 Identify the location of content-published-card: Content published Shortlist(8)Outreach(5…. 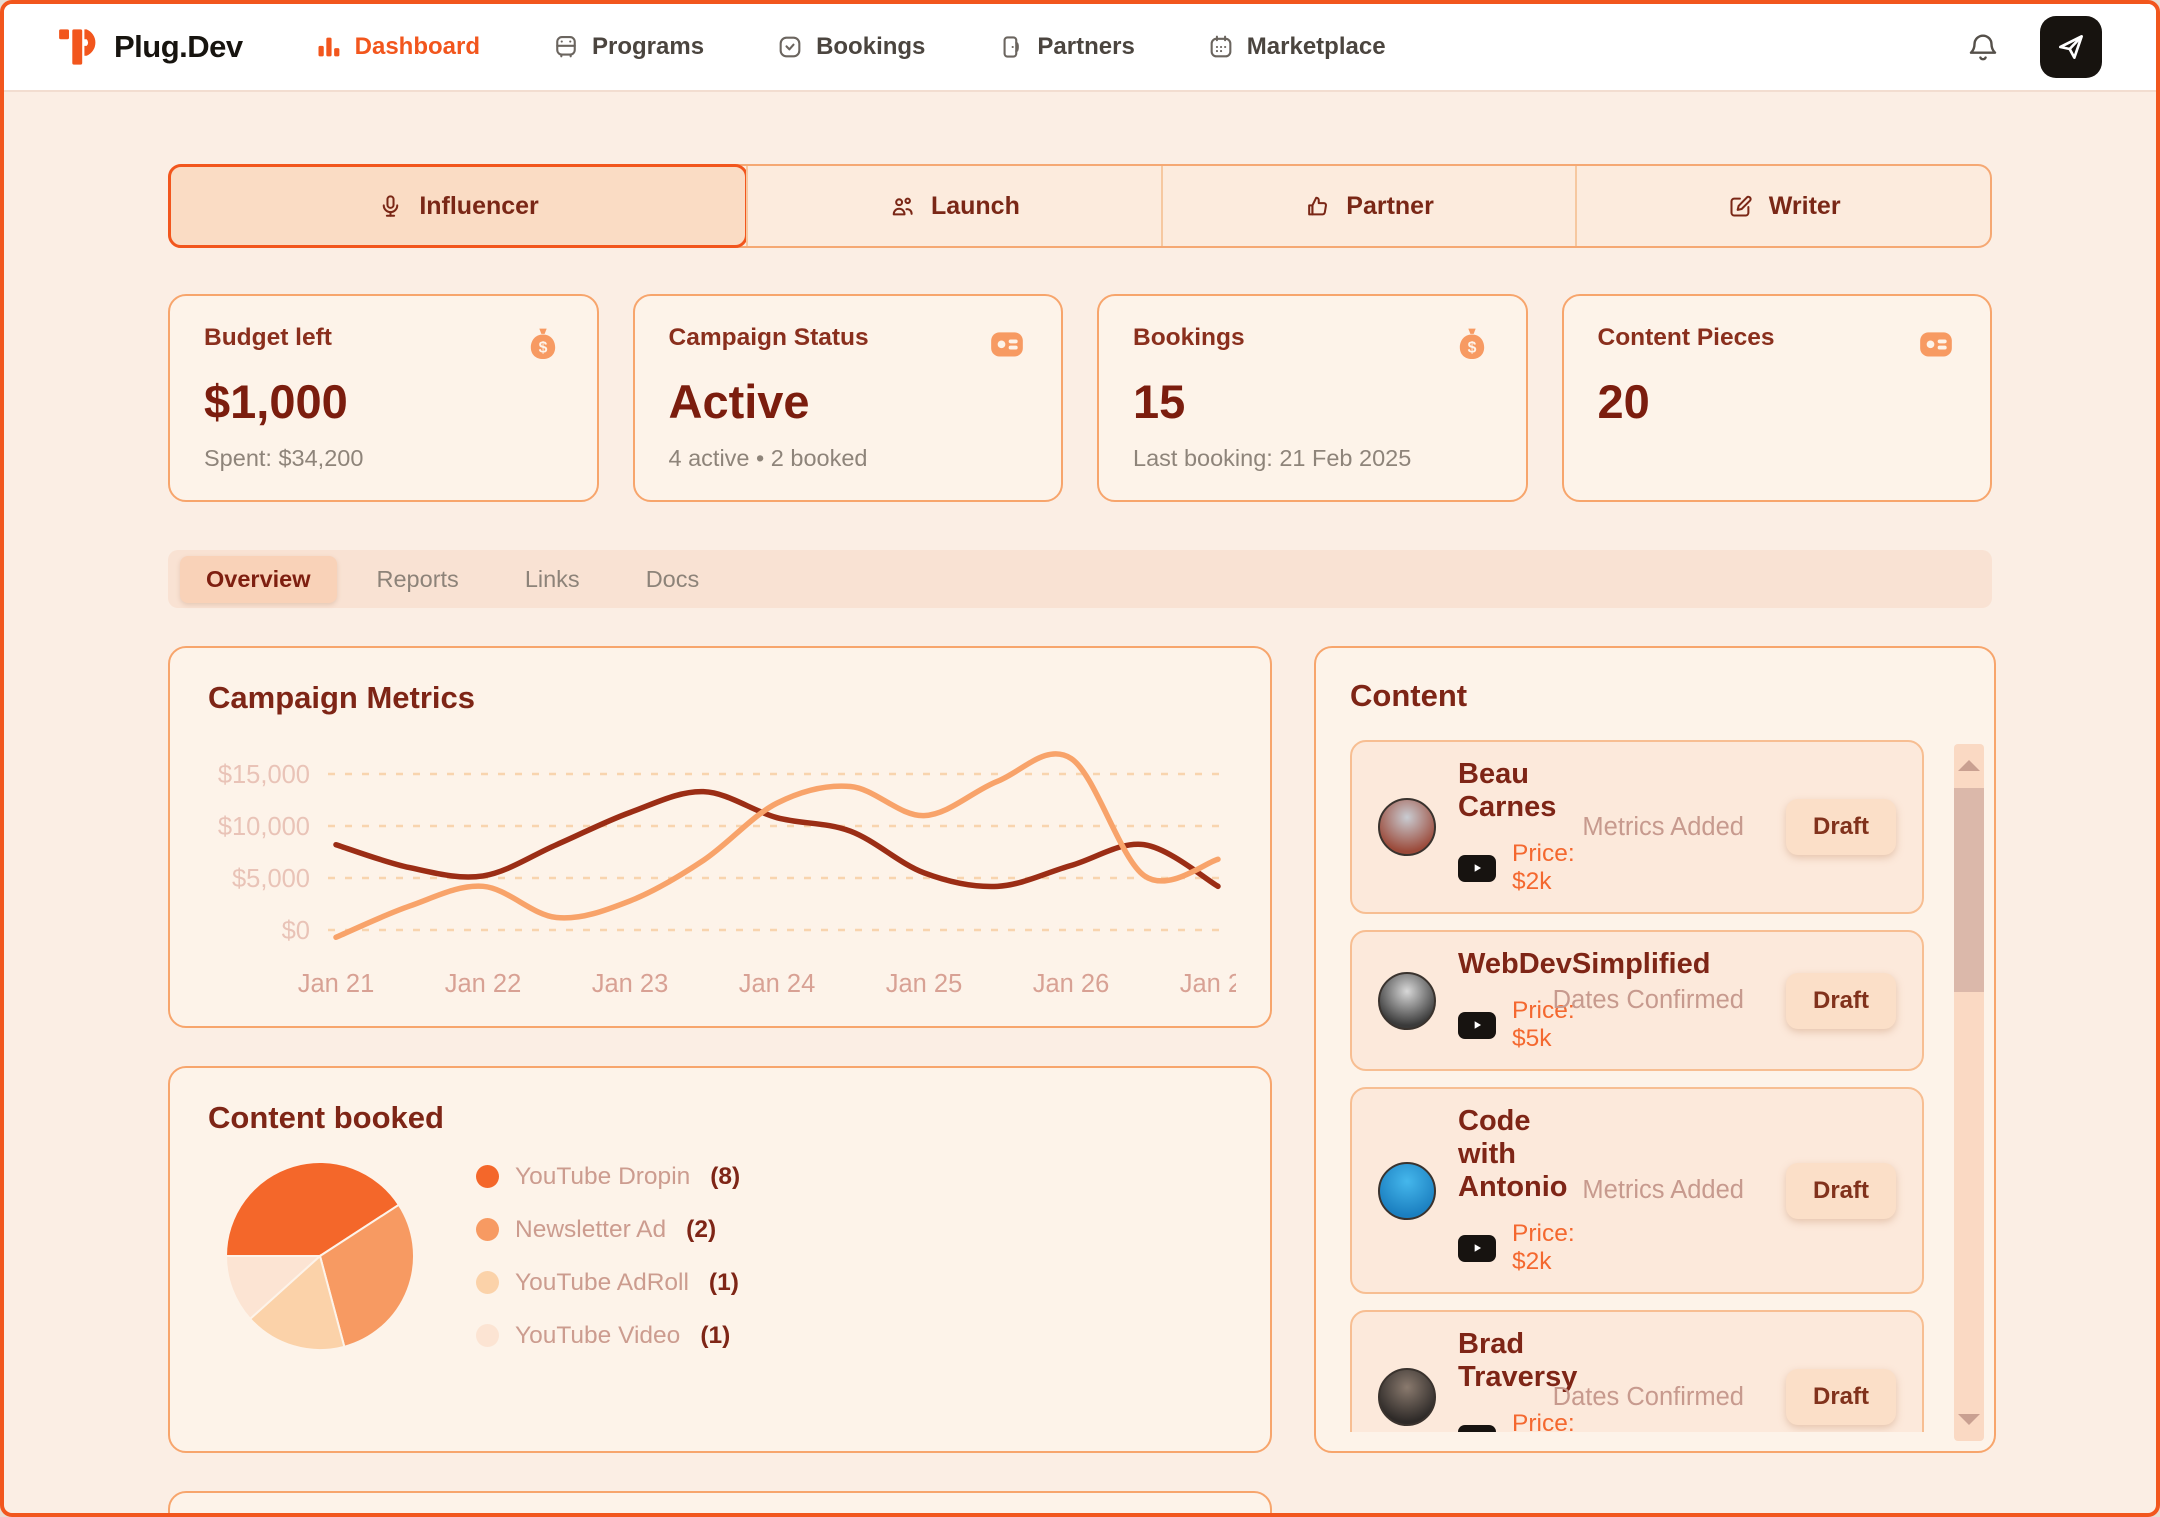
(720, 1502).